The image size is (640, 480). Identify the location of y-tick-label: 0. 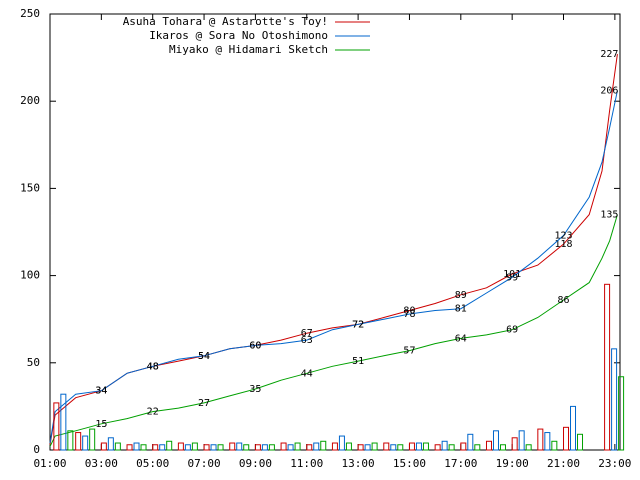
(36, 449).